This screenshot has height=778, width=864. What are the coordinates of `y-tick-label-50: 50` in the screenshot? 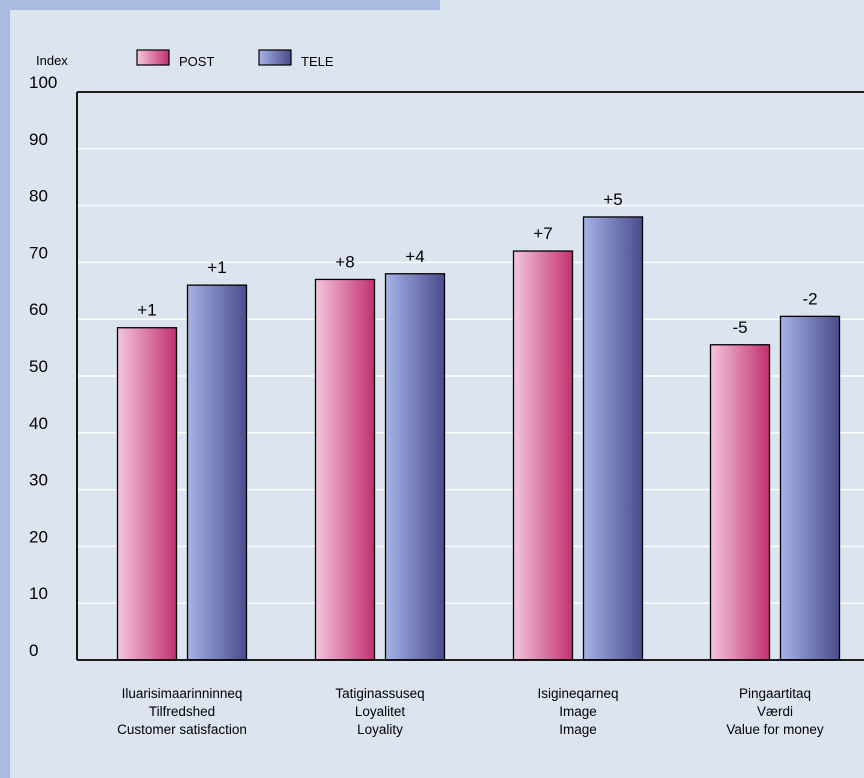 It's located at (38, 366).